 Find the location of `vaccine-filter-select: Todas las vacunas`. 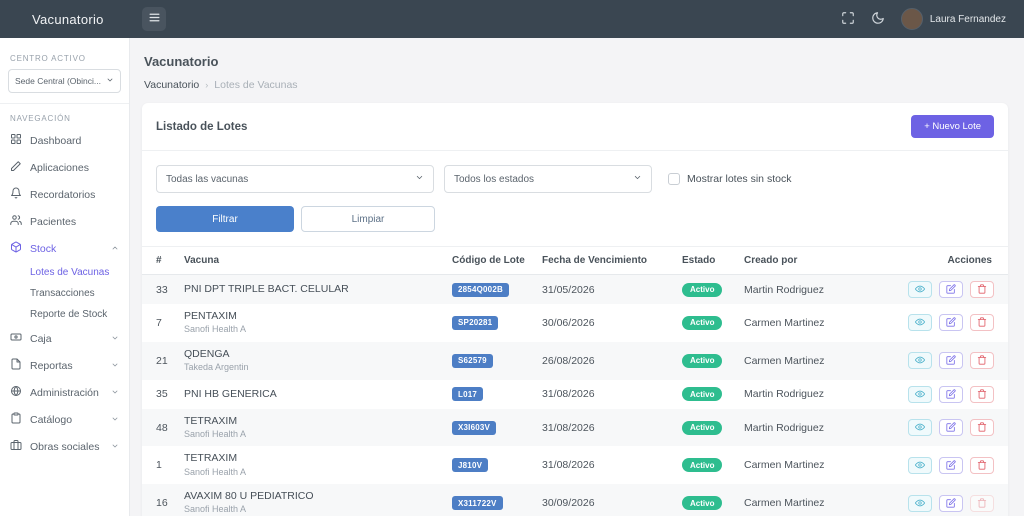

vaccine-filter-select: Todas las vacunas is located at coordinates (295, 179).